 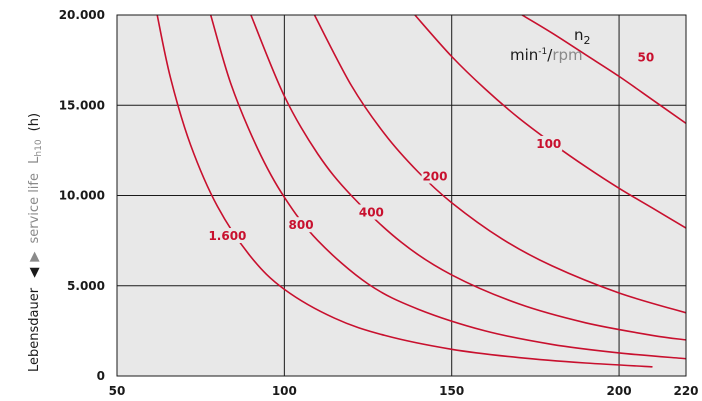 I want to click on y-axis-label-de: Lebensdauer, so click(x=34, y=329).